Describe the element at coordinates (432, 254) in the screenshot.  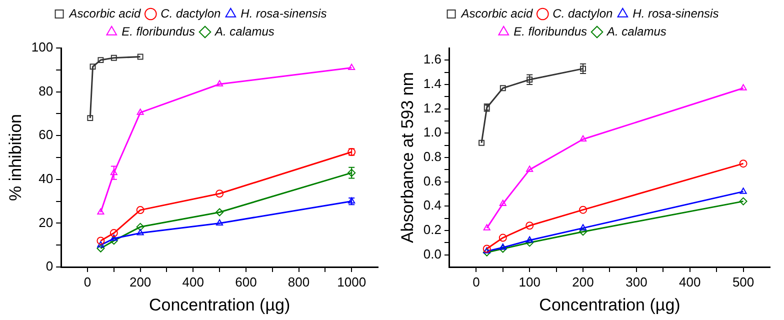
I see `y-tick-label: 0.0` at that location.